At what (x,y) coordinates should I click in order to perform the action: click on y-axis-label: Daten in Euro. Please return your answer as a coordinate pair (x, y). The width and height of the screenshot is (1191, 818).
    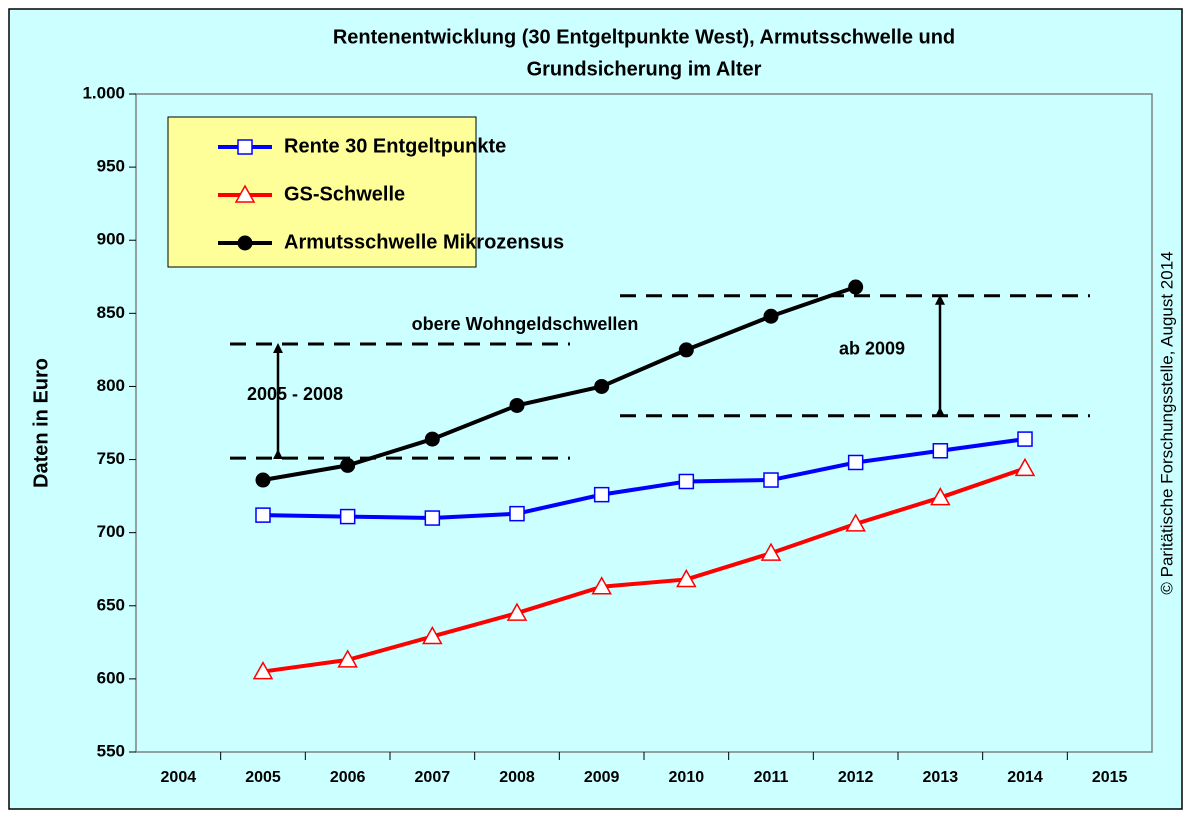
    Looking at the image, I should click on (41, 423).